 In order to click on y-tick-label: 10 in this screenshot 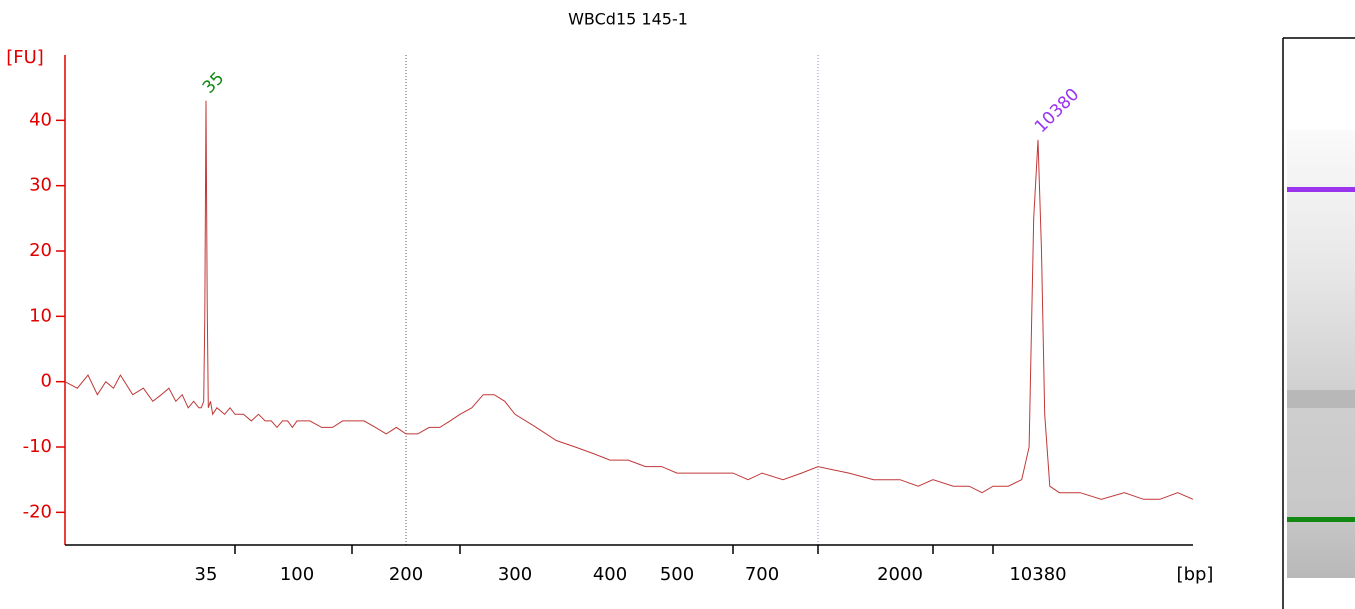, I will do `click(40, 315)`.